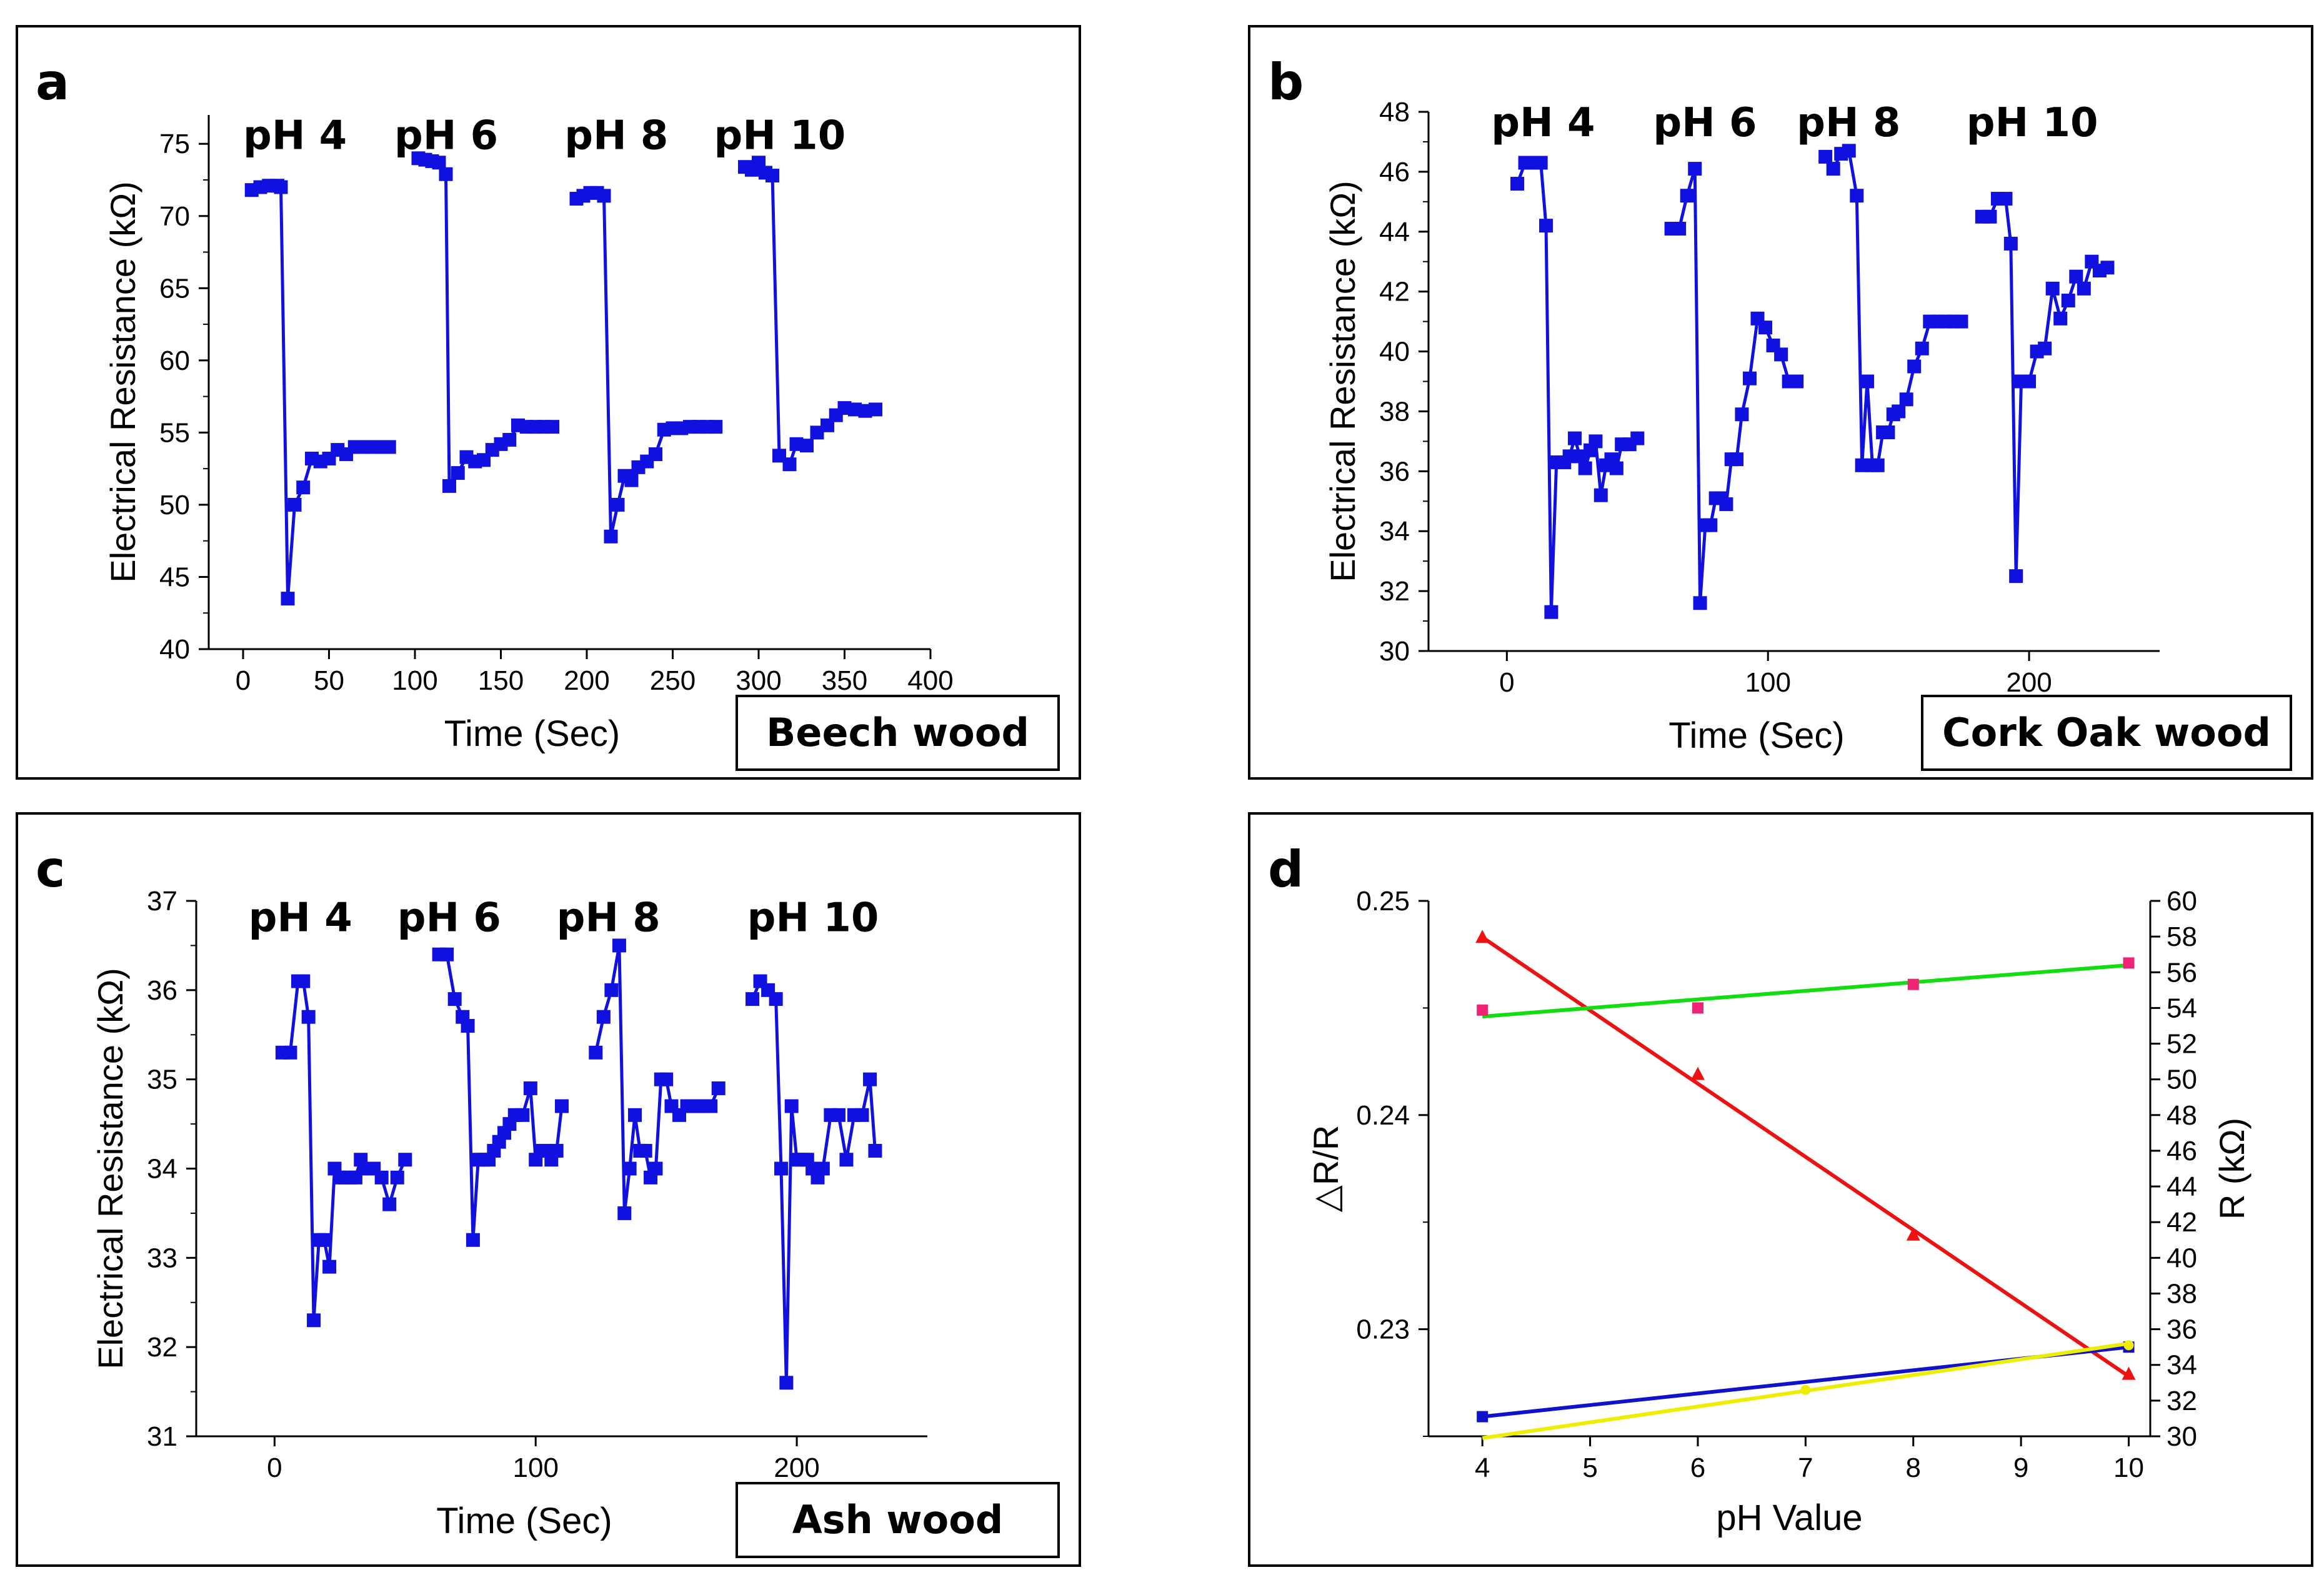 This screenshot has width=2324, height=1580. I want to click on ph-label: pH 10, so click(2032, 123).